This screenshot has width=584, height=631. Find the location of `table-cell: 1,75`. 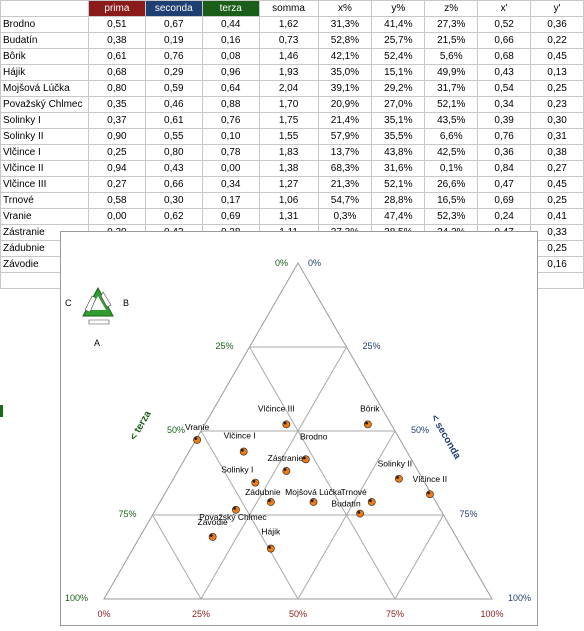

table-cell: 1,75 is located at coordinates (288, 120).